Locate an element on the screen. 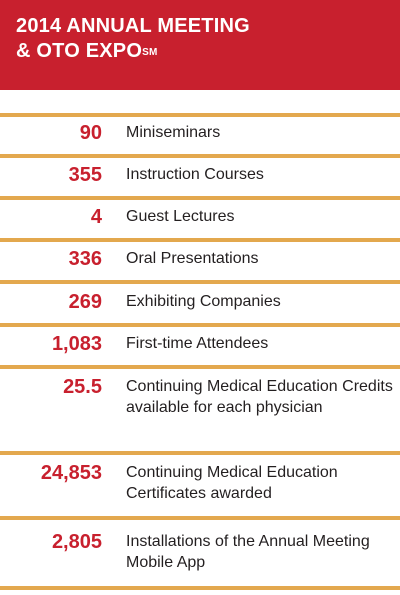 This screenshot has height=595, width=400. stat-value: 25.5 is located at coordinates (82, 387).